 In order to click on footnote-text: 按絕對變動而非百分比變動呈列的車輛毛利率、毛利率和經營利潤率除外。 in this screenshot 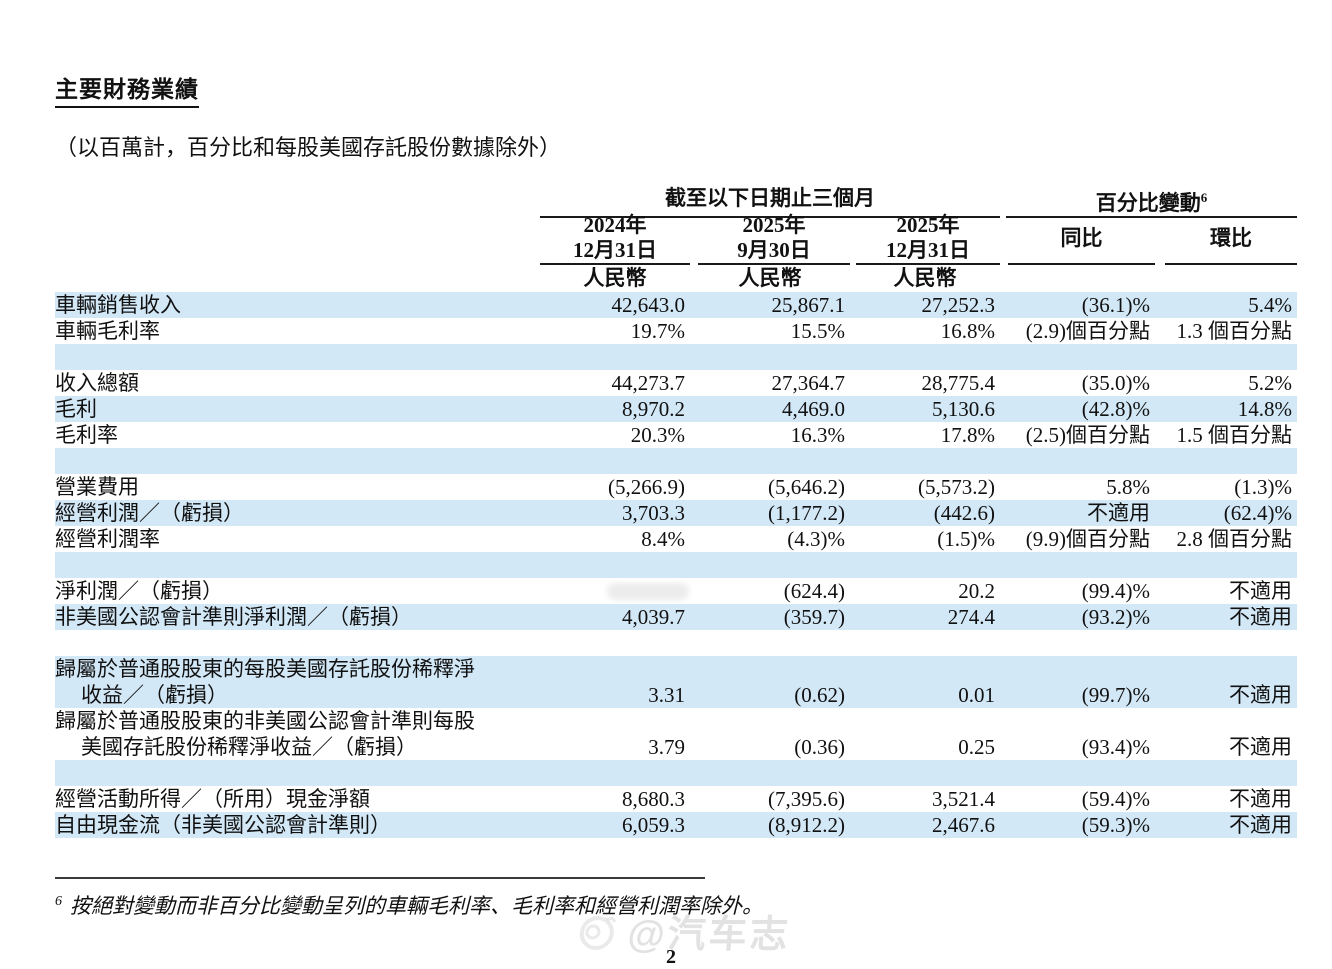, I will do `click(416, 906)`.